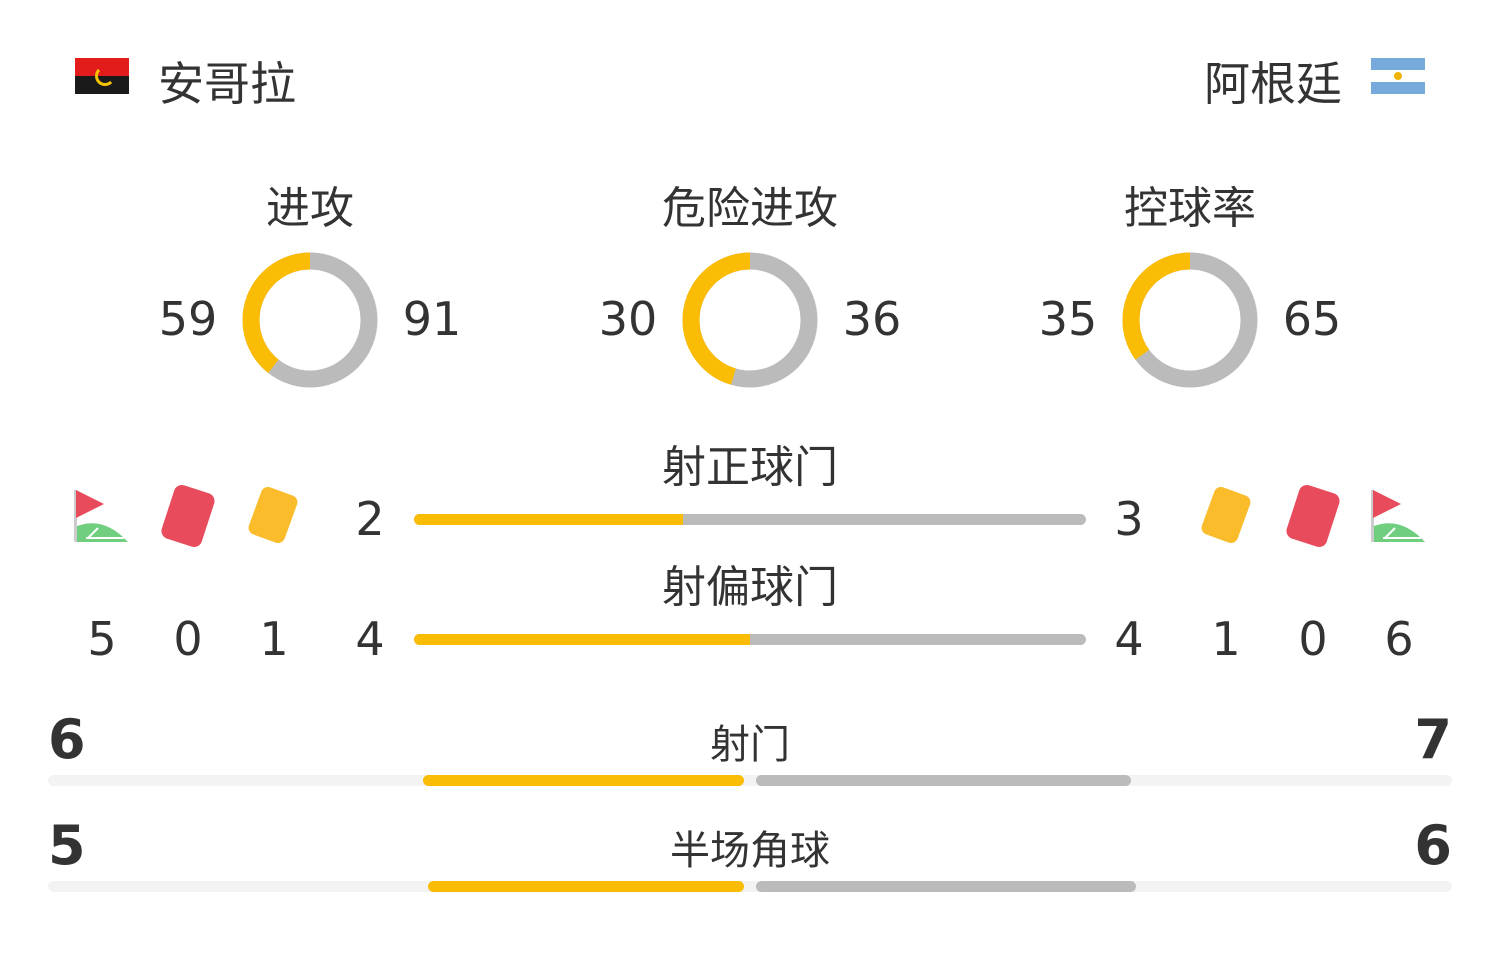 This screenshot has height=972, width=1500. I want to click on donut-away-value: 36, so click(872, 319).